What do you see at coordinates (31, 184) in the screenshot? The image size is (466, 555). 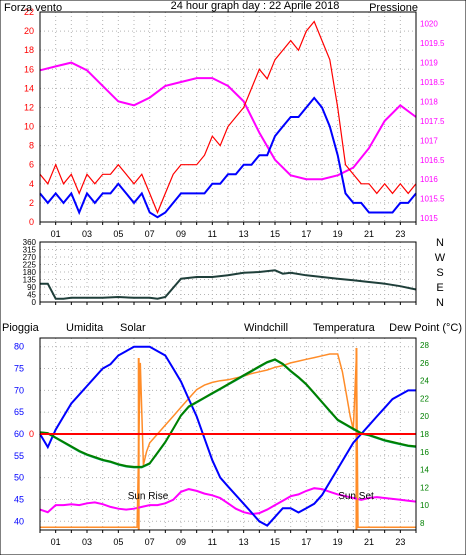 I see `y-left-tick-label: 4` at bounding box center [31, 184].